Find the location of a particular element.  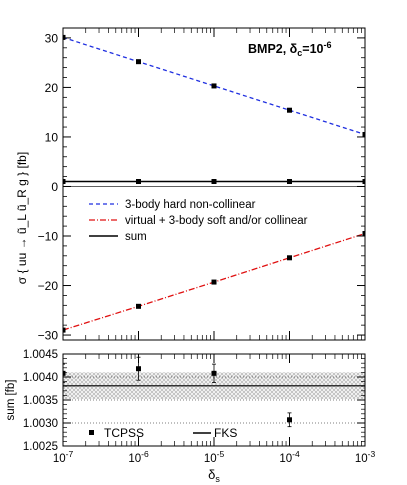

x-tick-label-3: 10⁻⁴ is located at coordinates (289, 457).